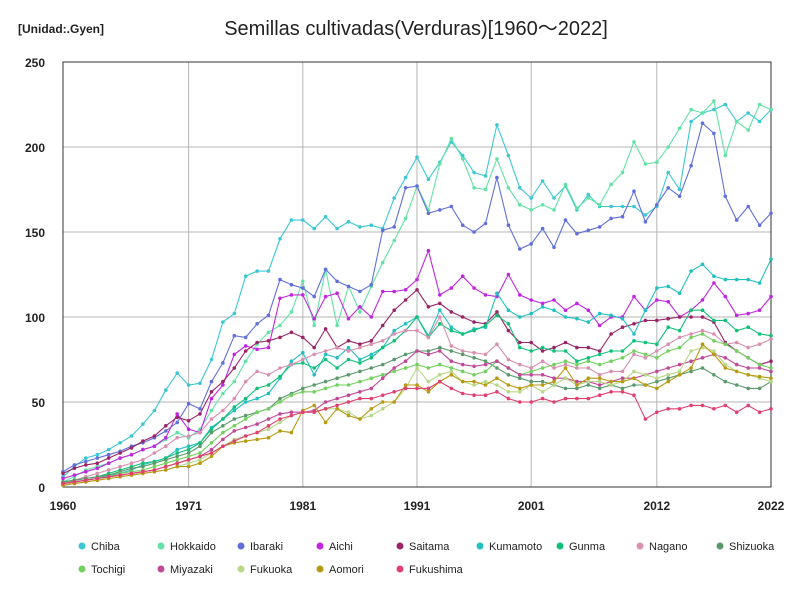  What do you see at coordinates (752, 547) in the screenshot?
I see `legend-label: Shizuoka` at bounding box center [752, 547].